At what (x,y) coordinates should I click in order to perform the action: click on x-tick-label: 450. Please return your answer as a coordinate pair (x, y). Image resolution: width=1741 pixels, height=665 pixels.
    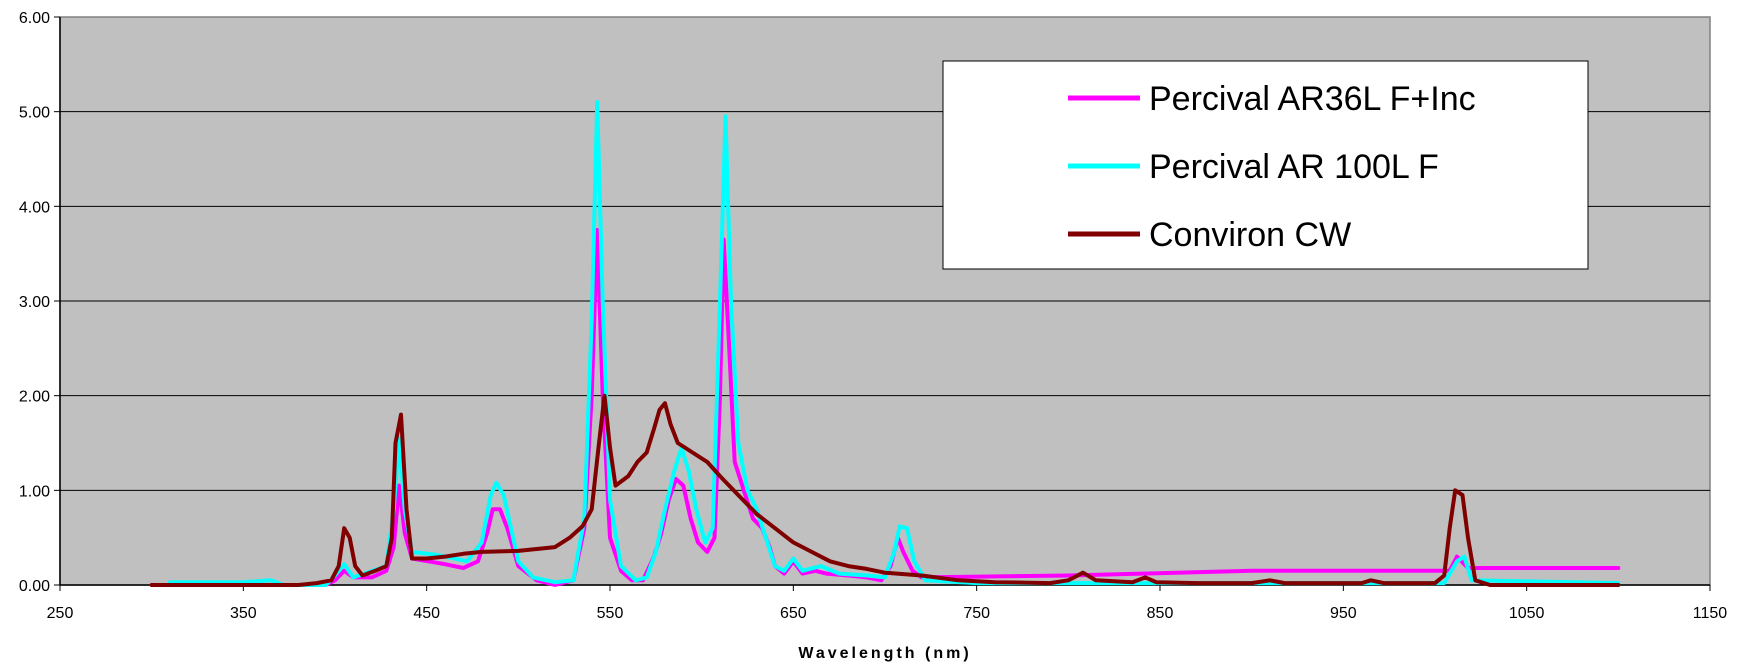
    Looking at the image, I should click on (426, 613).